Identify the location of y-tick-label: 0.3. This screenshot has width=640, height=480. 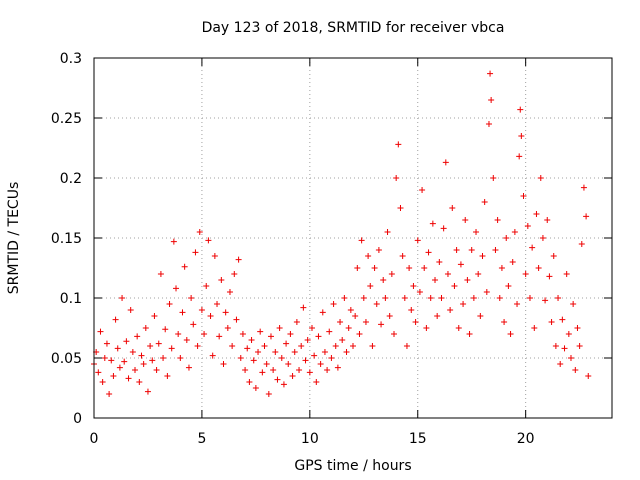
(71, 59).